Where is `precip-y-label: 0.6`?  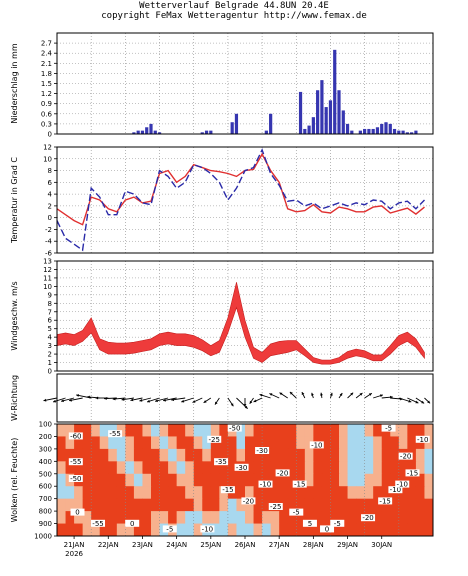 precip-y-label: 0.6 is located at coordinates (47, 114).